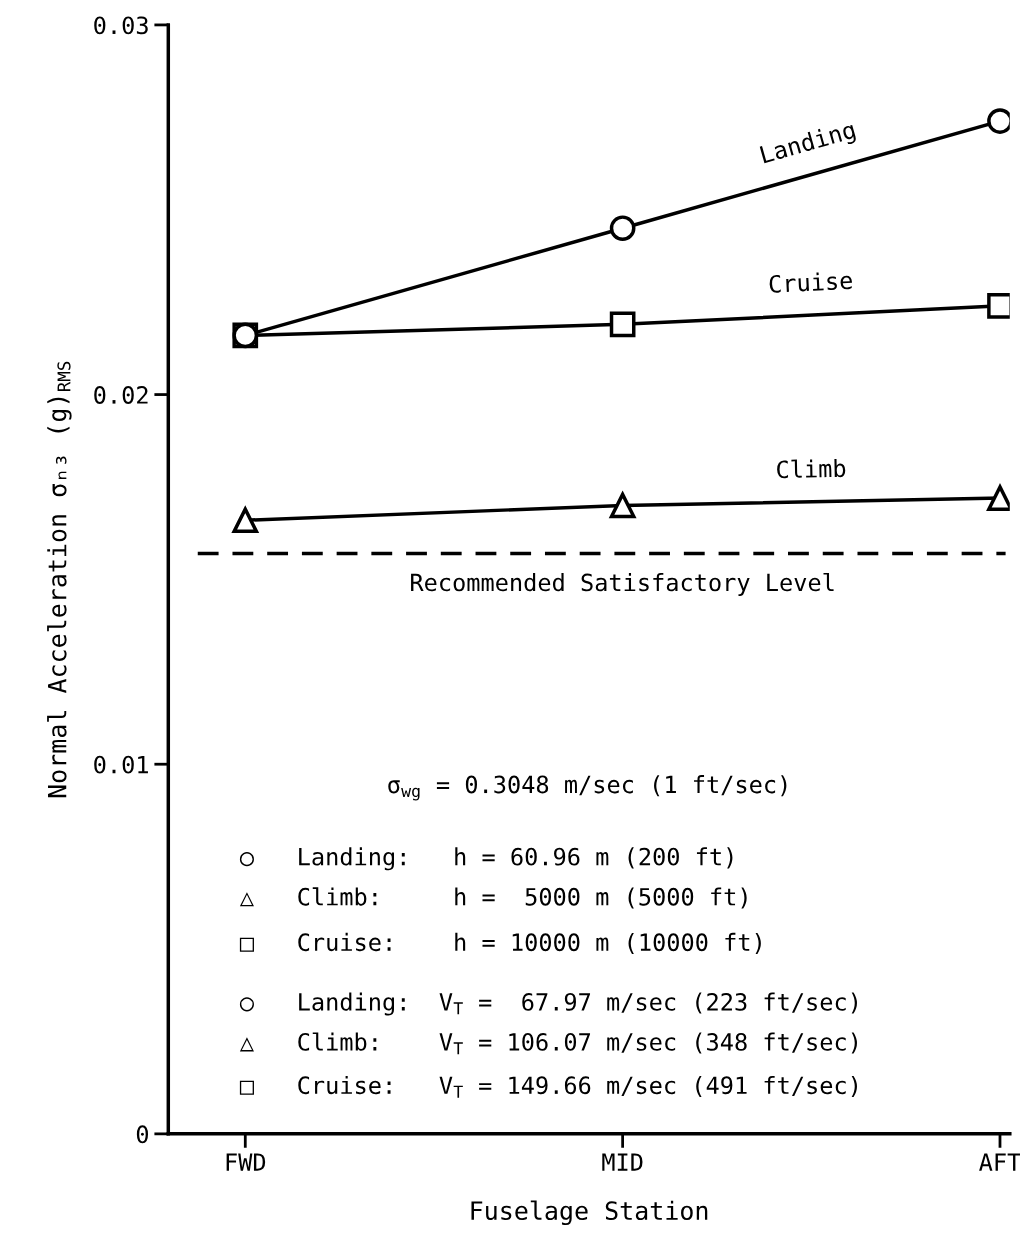 This screenshot has width=1020, height=1246. Describe the element at coordinates (548, 1004) in the screenshot. I see `annotation: ○ Landing: V$_{T}$ = 67.97 m/sec (223 ft/sec)` at that location.